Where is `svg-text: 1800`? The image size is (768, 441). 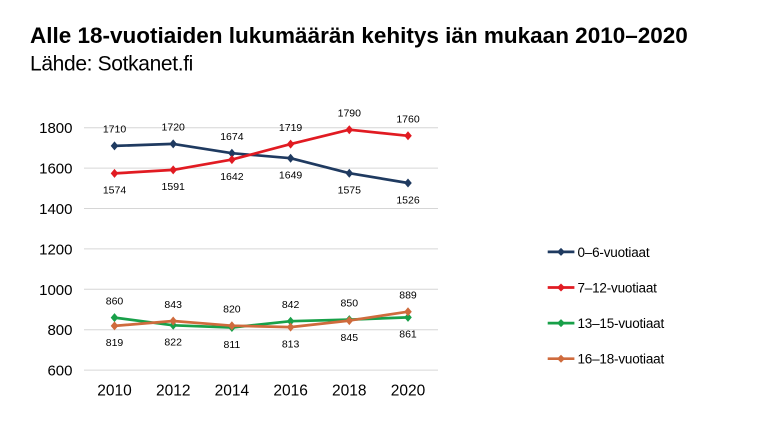
svg-text: 1800 is located at coordinates (55, 128).